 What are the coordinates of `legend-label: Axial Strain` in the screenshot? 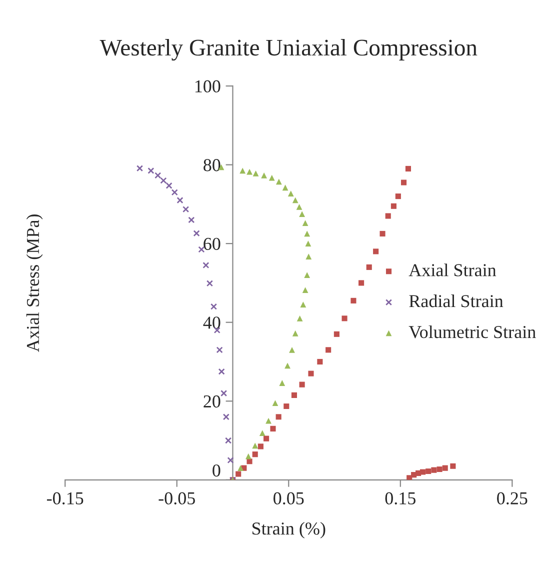 It's located at (452, 270).